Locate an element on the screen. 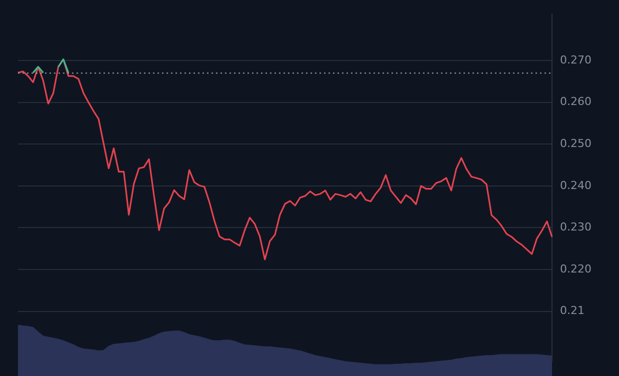 This screenshot has width=619, height=376. y-tick-label: 0.270 is located at coordinates (576, 59).